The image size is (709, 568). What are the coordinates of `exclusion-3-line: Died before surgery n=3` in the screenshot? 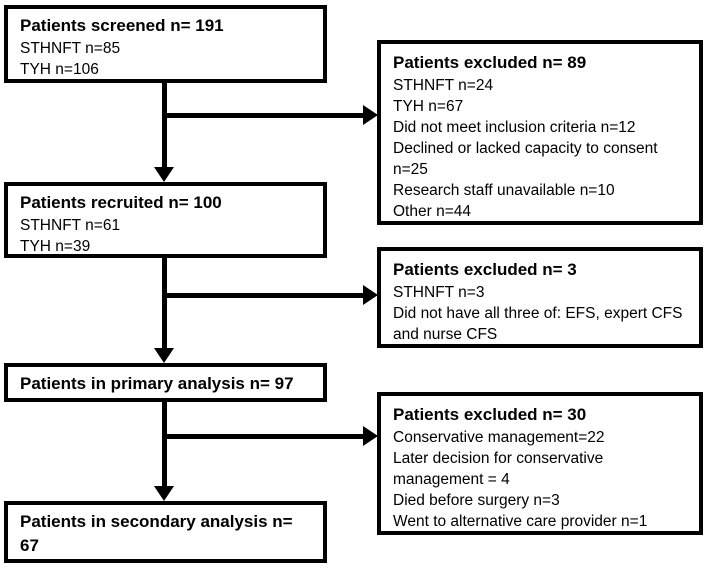 It's located at (476, 500).